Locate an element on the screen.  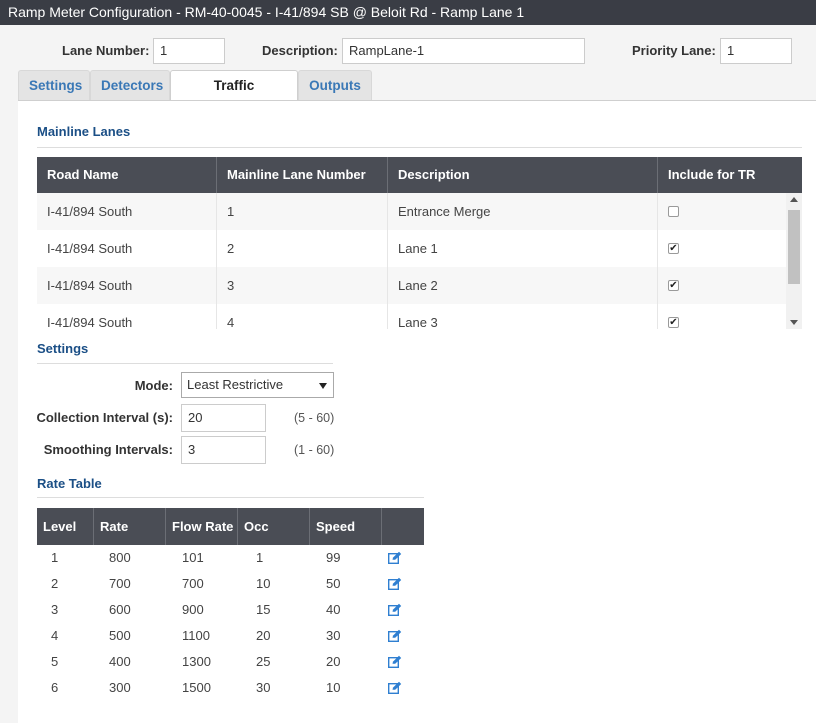
table-row: 6 300 1500 30 10 is located at coordinates (230, 688).